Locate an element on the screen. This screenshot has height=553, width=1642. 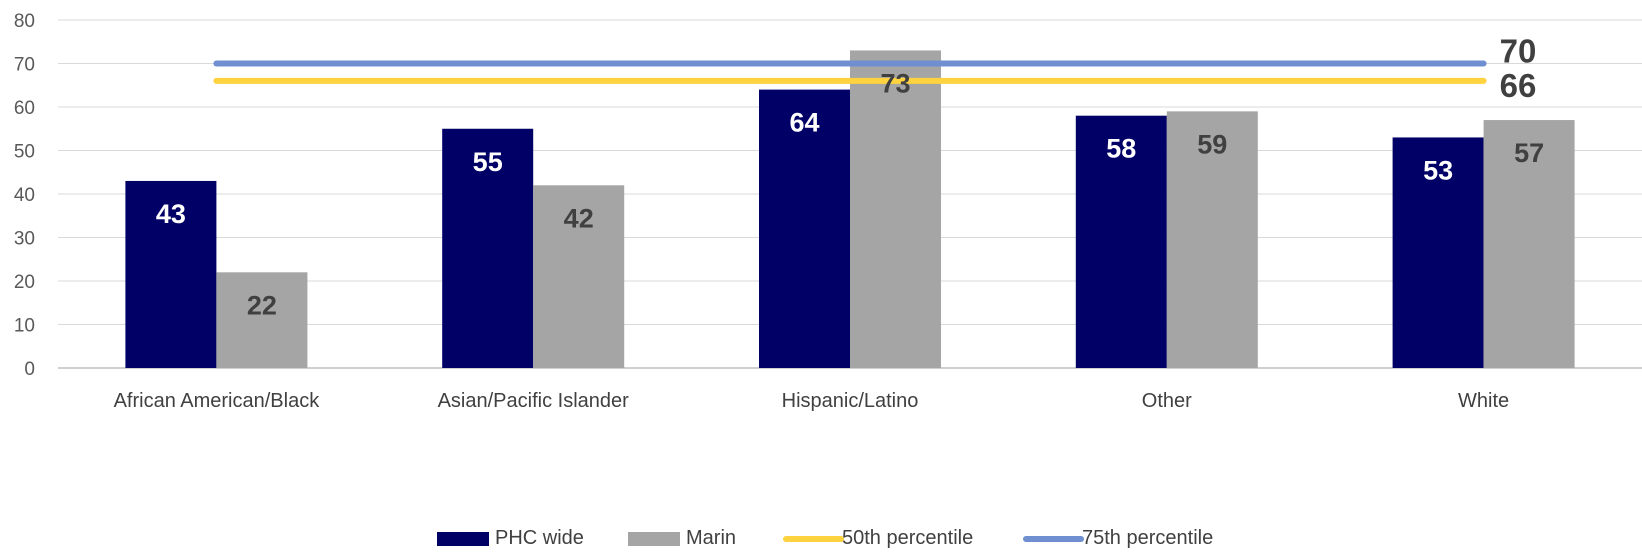
legend-label: Marin is located at coordinates (711, 538).